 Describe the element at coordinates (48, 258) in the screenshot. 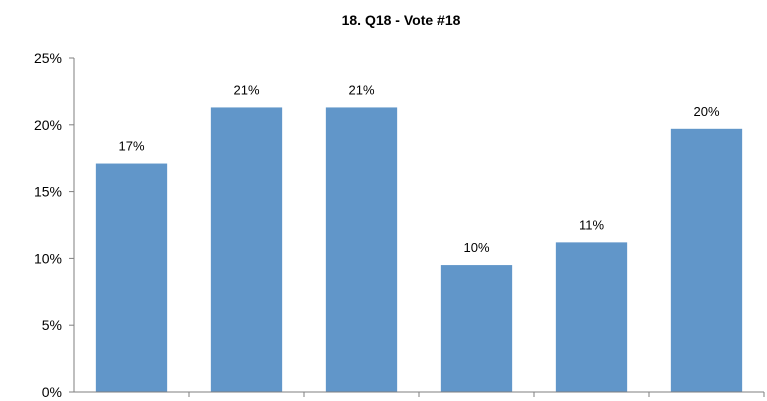

I see `y-tick-label: 10%` at that location.